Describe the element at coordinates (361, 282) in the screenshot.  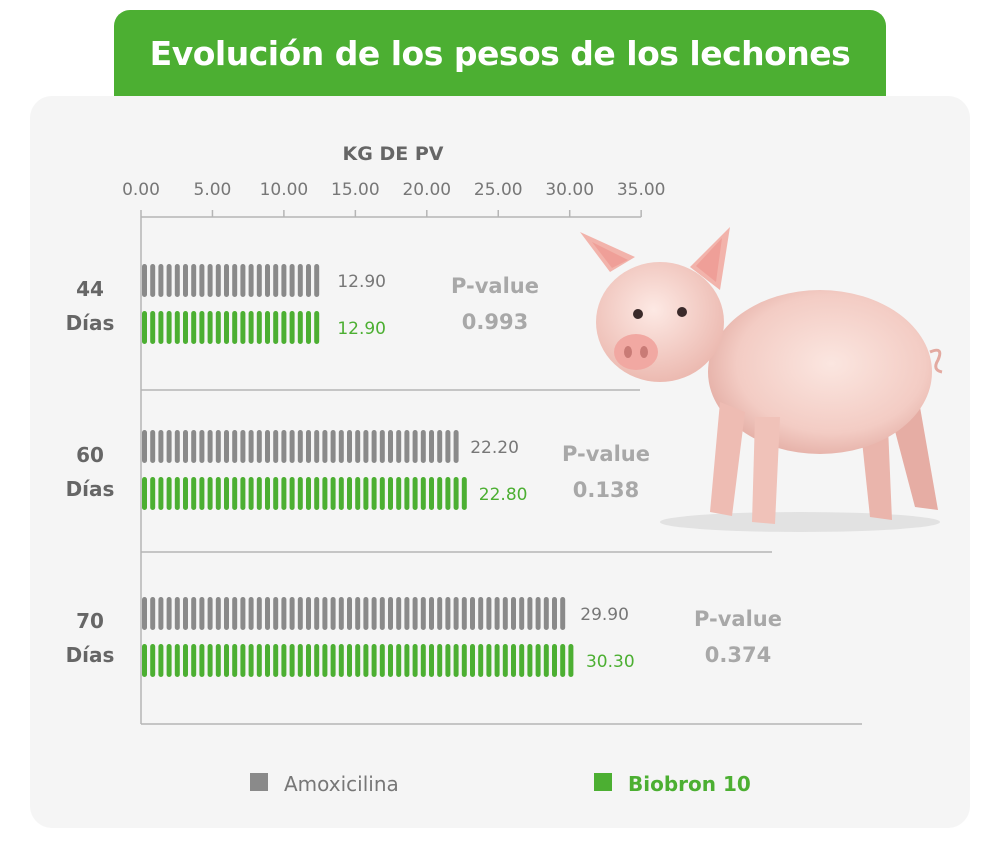
I see `data-label: 12.90` at that location.